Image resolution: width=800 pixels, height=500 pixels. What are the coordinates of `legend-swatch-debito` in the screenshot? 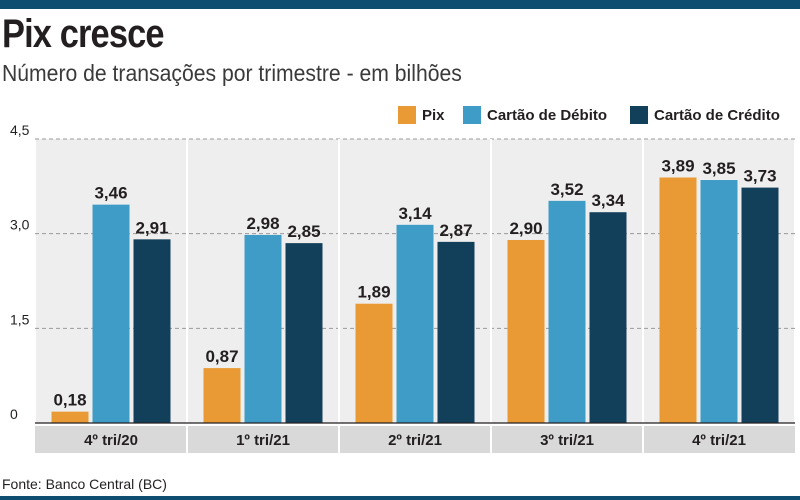 It's located at (472, 115).